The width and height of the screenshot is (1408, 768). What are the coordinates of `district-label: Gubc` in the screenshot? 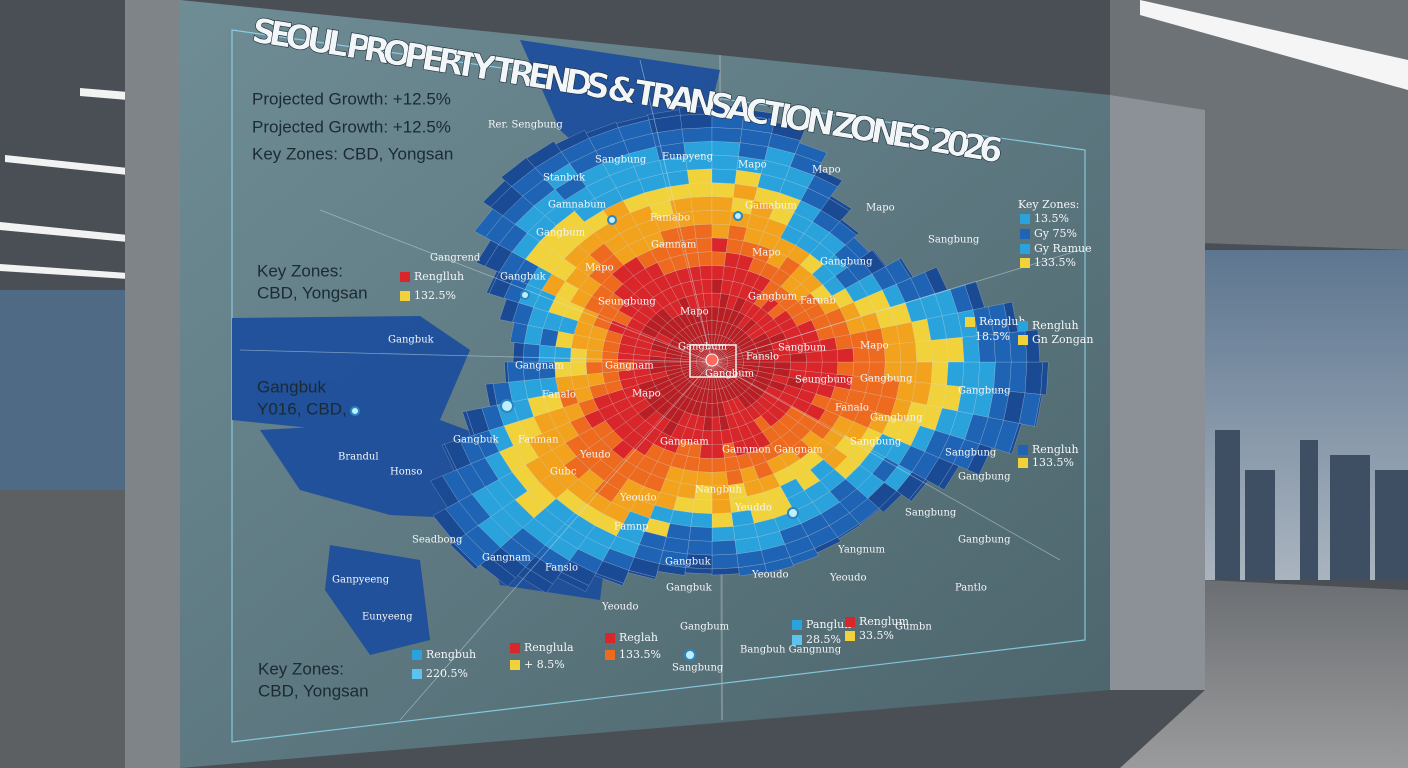 It's located at (563, 472).